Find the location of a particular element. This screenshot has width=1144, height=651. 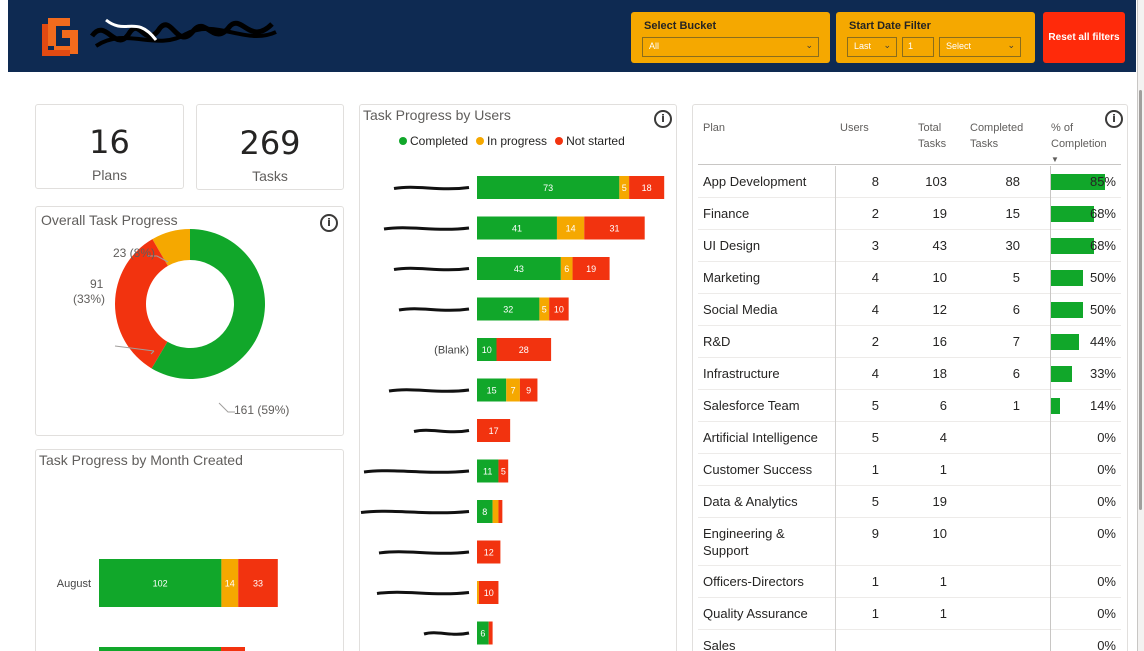

table-row: Finance 2 19 15 68% is located at coordinates (909, 214).